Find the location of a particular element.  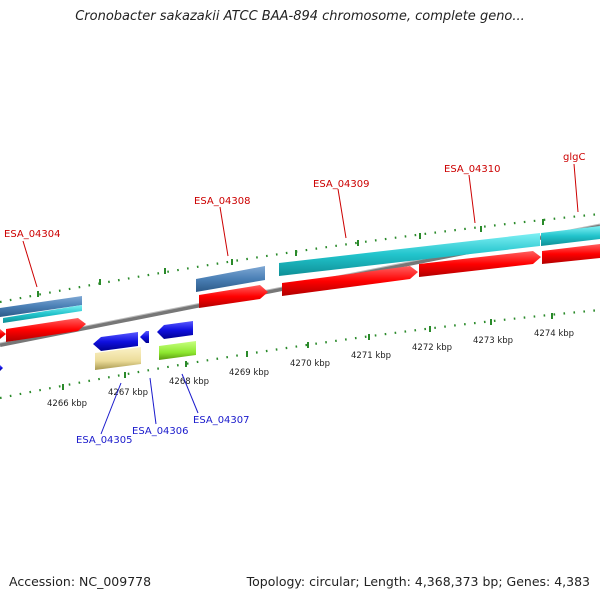

cds-arrow-esa04308 is located at coordinates (233, 296).